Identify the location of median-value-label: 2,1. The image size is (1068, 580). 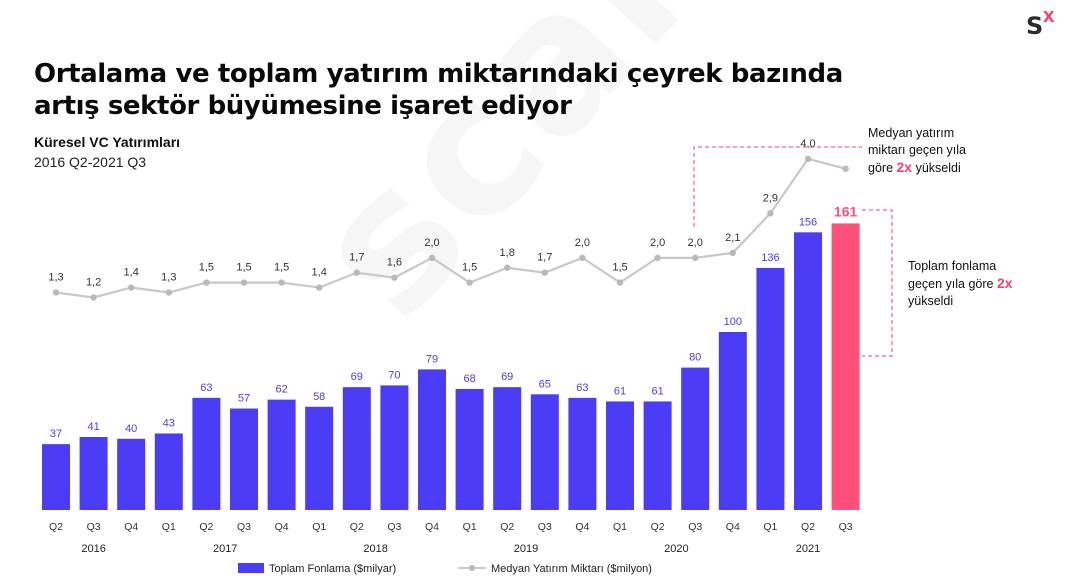
(732, 238).